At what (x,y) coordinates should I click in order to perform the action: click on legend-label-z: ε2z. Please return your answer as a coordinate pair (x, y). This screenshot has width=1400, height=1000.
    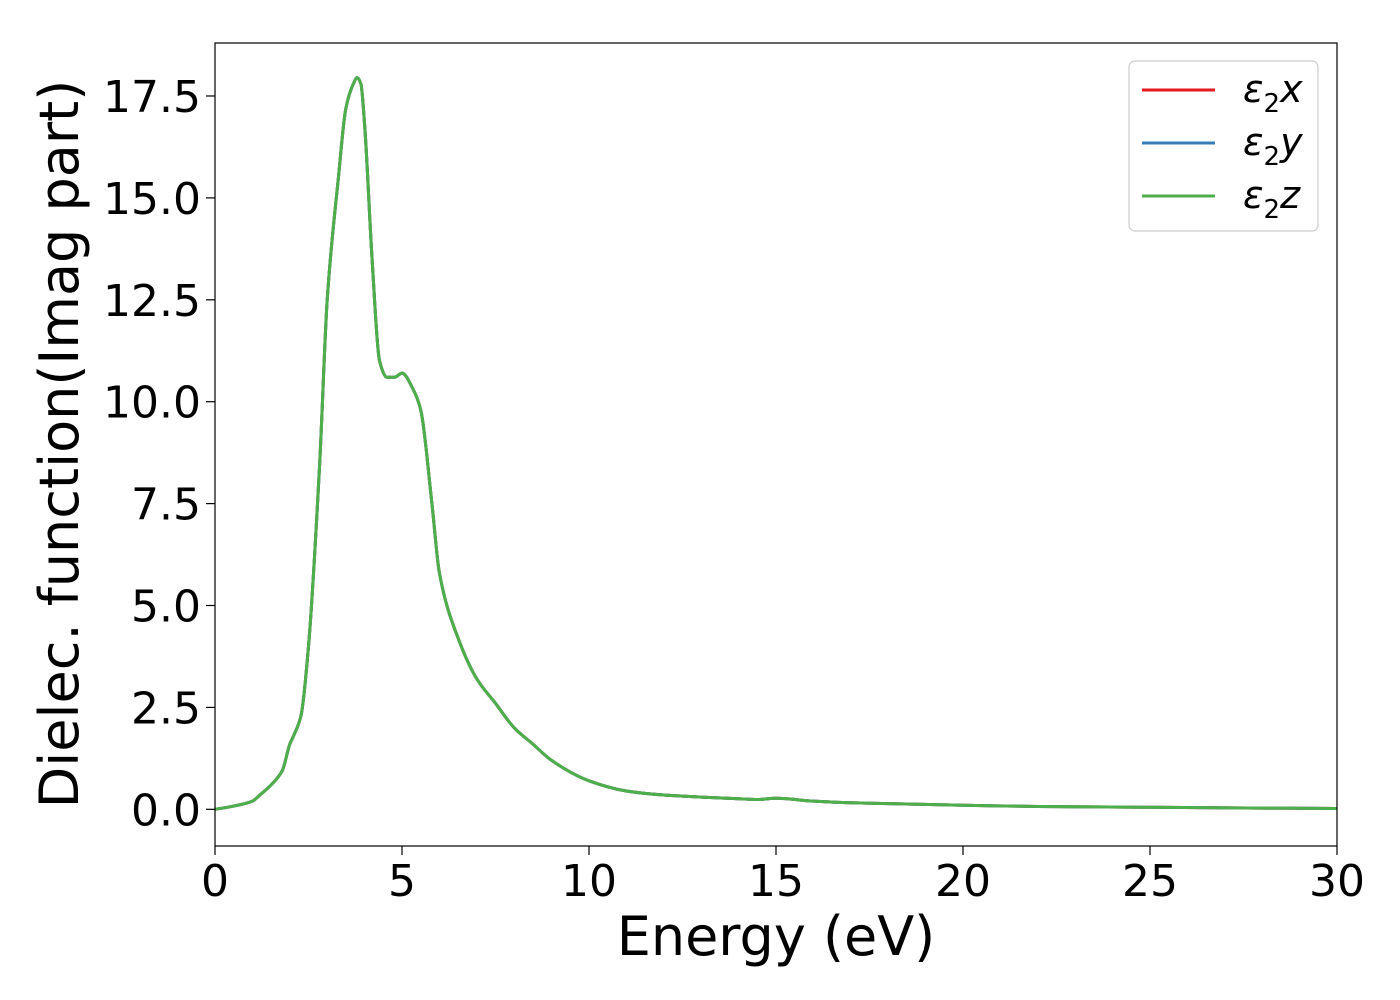
    Looking at the image, I should click on (1272, 199).